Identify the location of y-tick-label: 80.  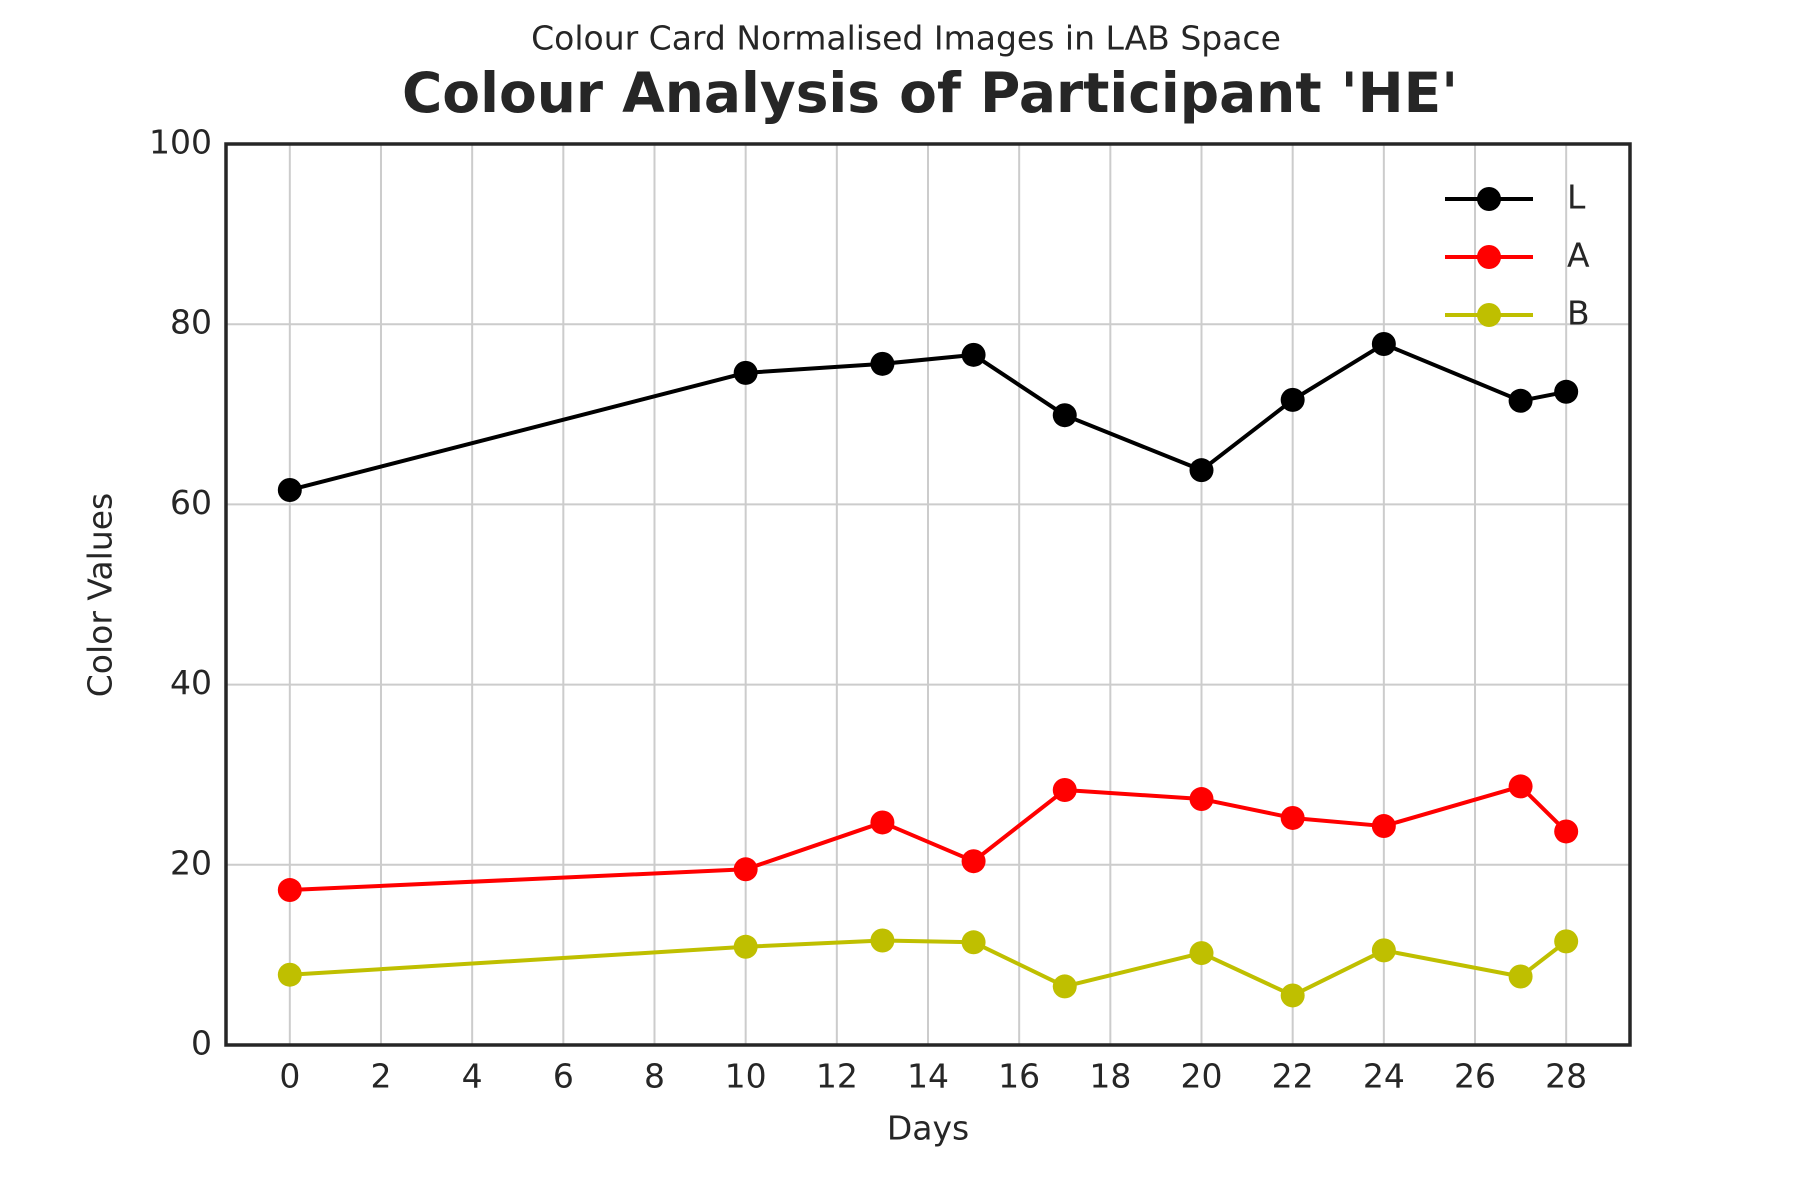
(191, 322).